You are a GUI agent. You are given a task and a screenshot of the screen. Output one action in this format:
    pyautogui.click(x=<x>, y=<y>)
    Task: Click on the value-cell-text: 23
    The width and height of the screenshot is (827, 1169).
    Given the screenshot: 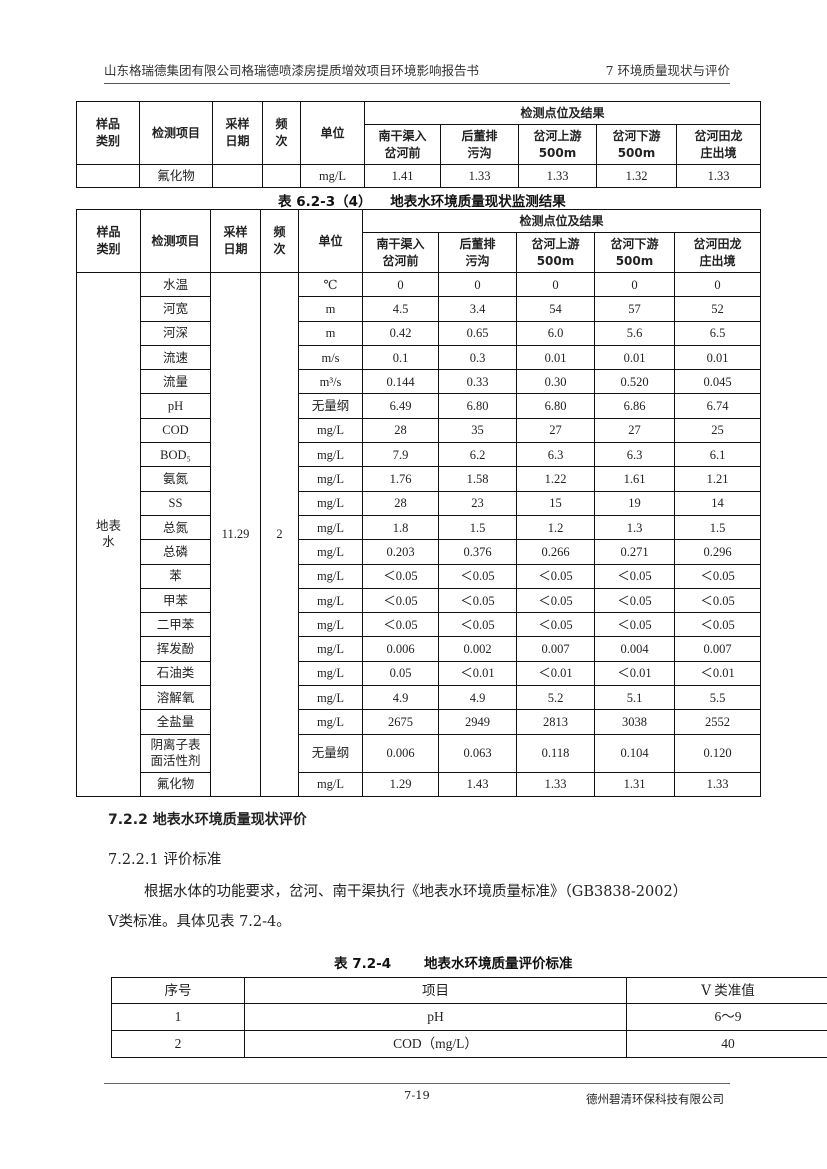 What is the action you would take?
    pyautogui.click(x=477, y=503)
    